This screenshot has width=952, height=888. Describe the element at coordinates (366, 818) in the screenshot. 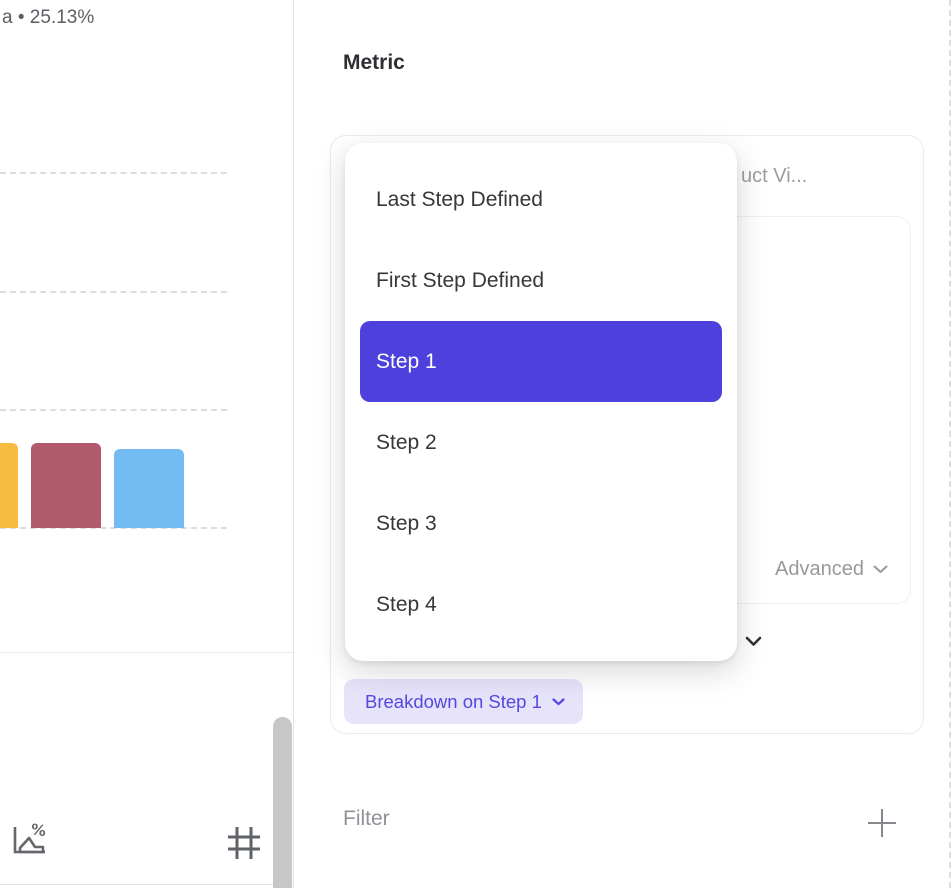

I see `filter-section-title: Filter` at that location.